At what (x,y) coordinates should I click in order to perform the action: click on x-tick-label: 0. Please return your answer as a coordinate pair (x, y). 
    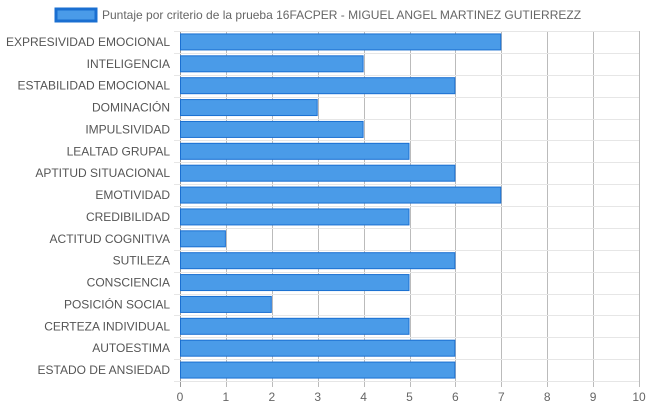
    Looking at the image, I should click on (180, 397).